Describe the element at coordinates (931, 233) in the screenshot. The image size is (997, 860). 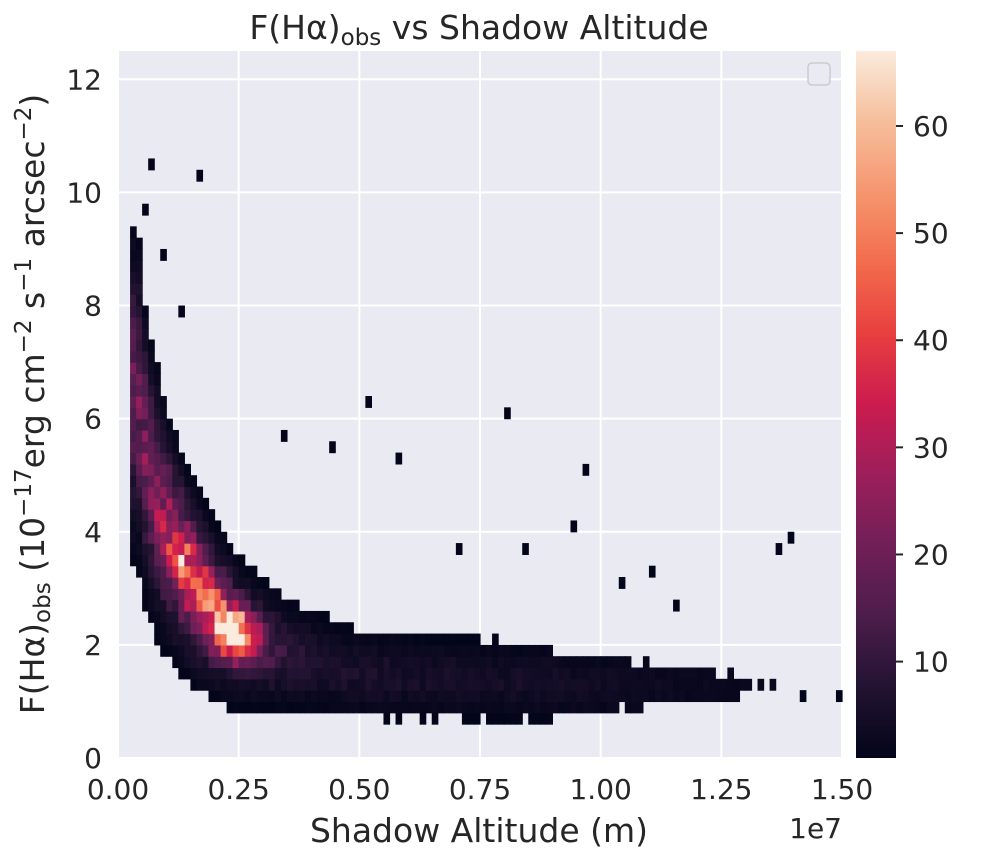
I see `colorbar-tick-label: 50` at that location.